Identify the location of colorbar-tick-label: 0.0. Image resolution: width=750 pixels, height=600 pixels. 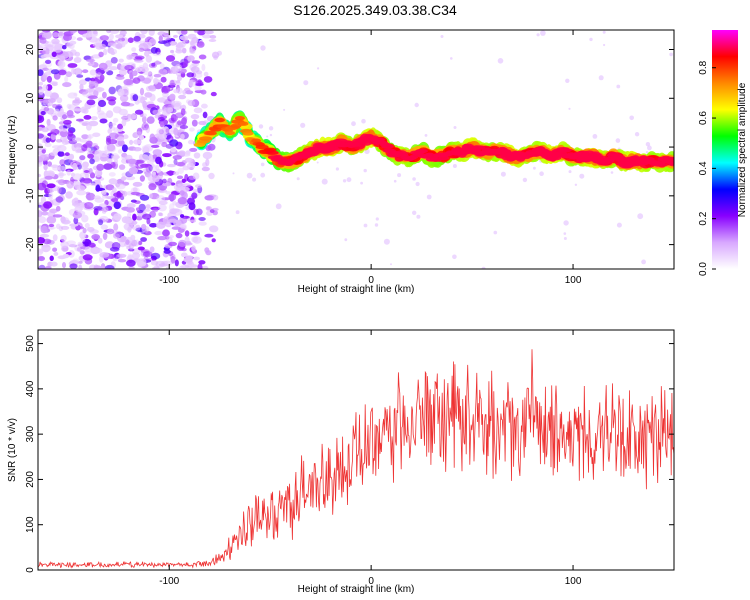
(703, 269).